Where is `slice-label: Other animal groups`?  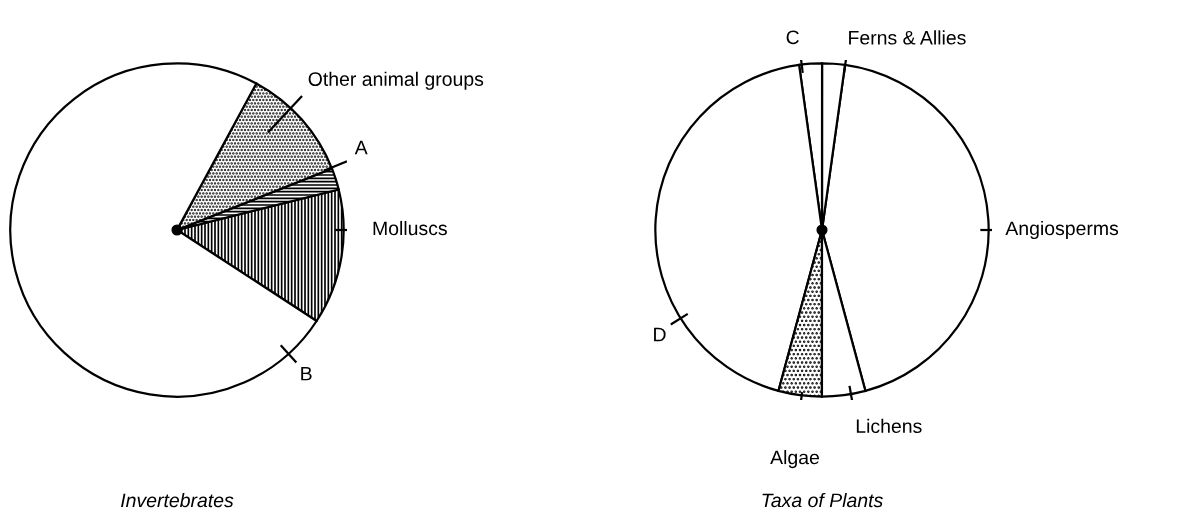
slice-label: Other animal groups is located at coordinates (396, 80).